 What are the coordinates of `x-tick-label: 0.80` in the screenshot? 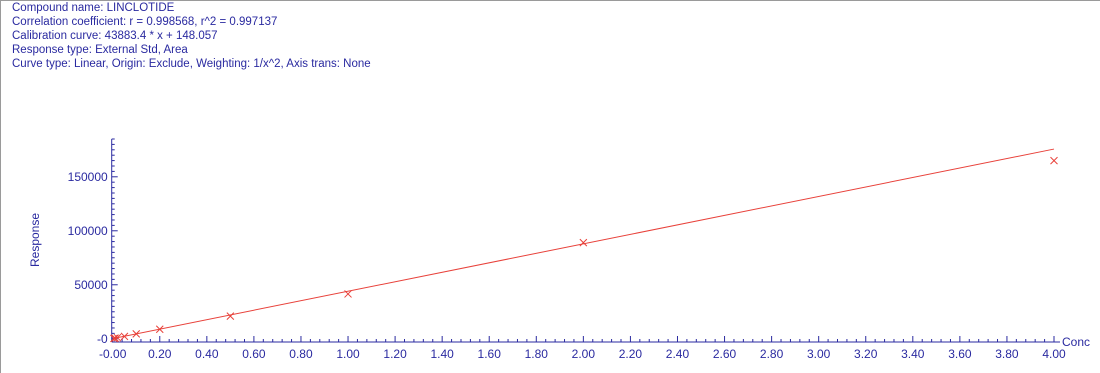 It's located at (301, 354).